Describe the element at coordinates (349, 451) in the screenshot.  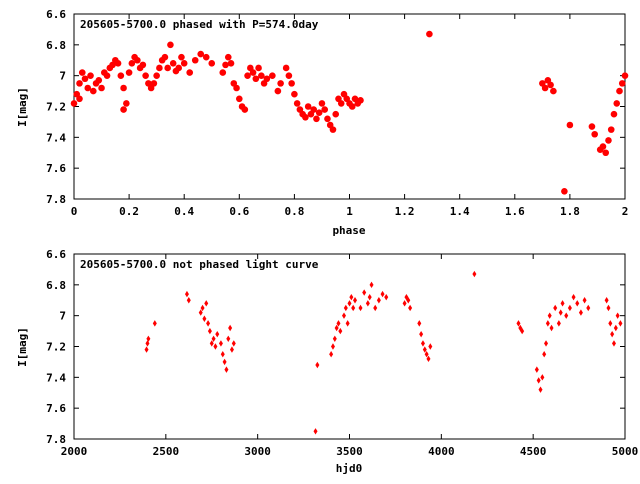
I see `unphased-x-tick-label: 3500` at that location.